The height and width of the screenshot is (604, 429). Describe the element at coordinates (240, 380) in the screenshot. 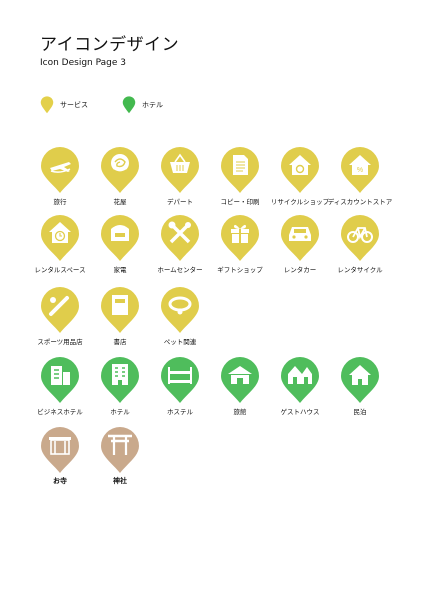

I see `ryokan-icon` at that location.